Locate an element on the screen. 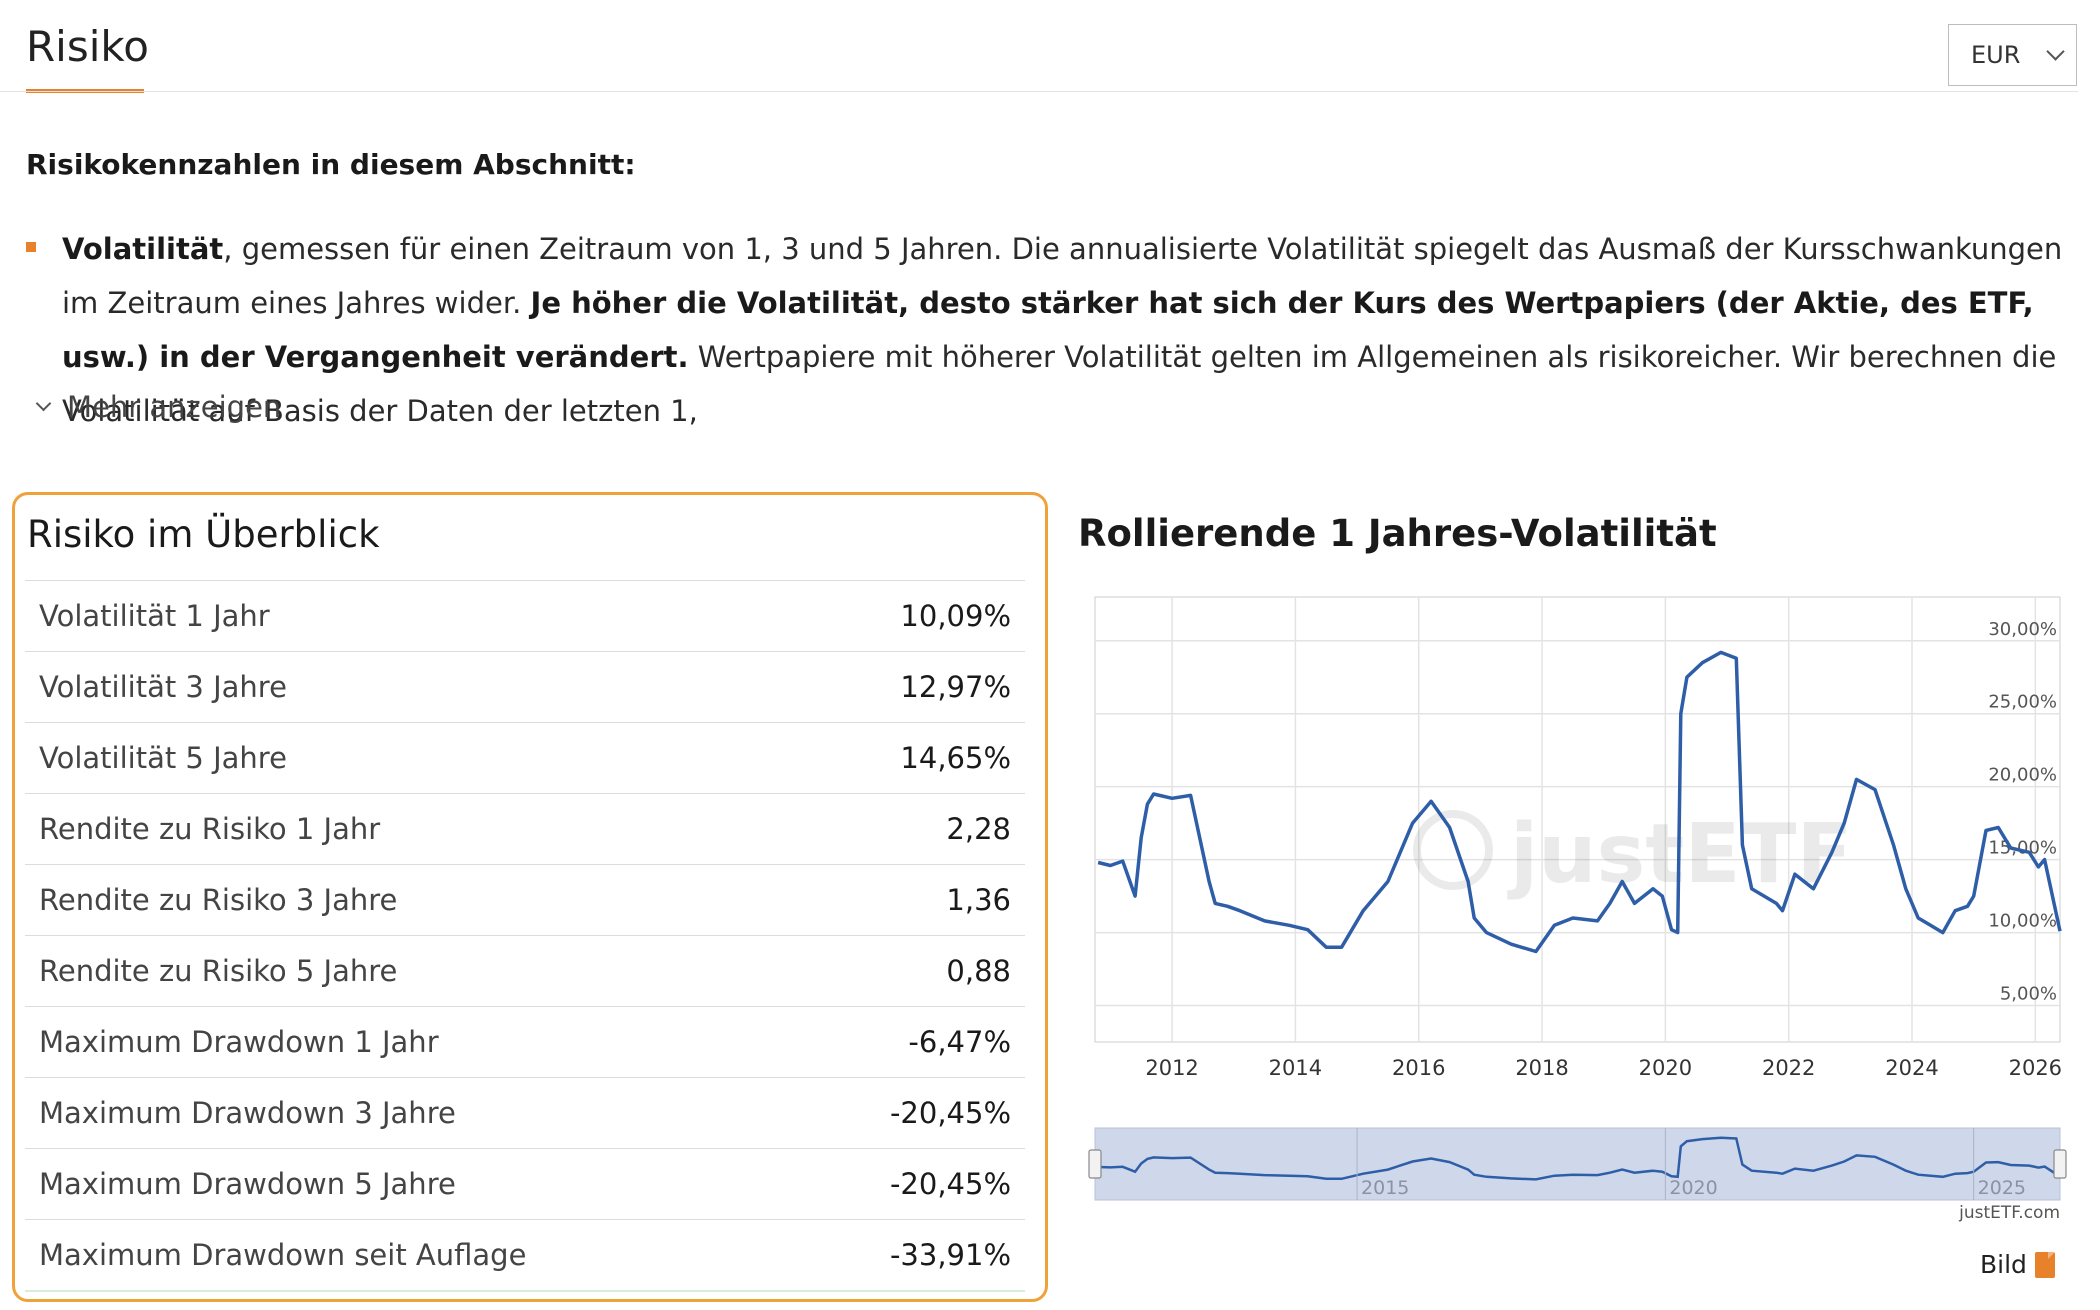  metric-label: Volatilität 5 Jahre is located at coordinates (163, 758).